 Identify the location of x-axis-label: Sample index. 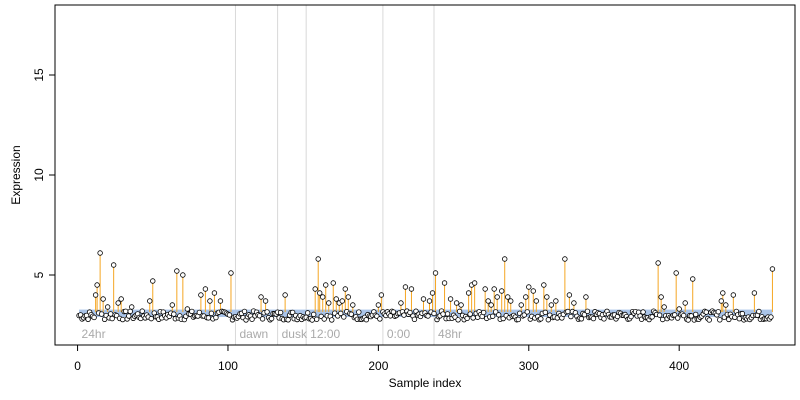
(425, 383).